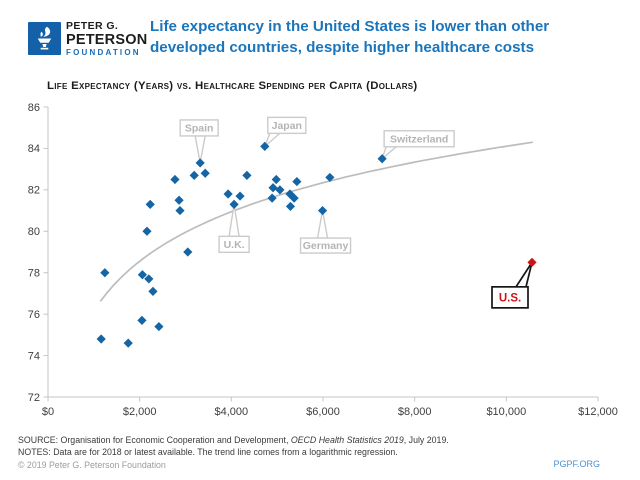 The image size is (640, 480). I want to click on country-callout-spain-label: Spain, so click(199, 129).